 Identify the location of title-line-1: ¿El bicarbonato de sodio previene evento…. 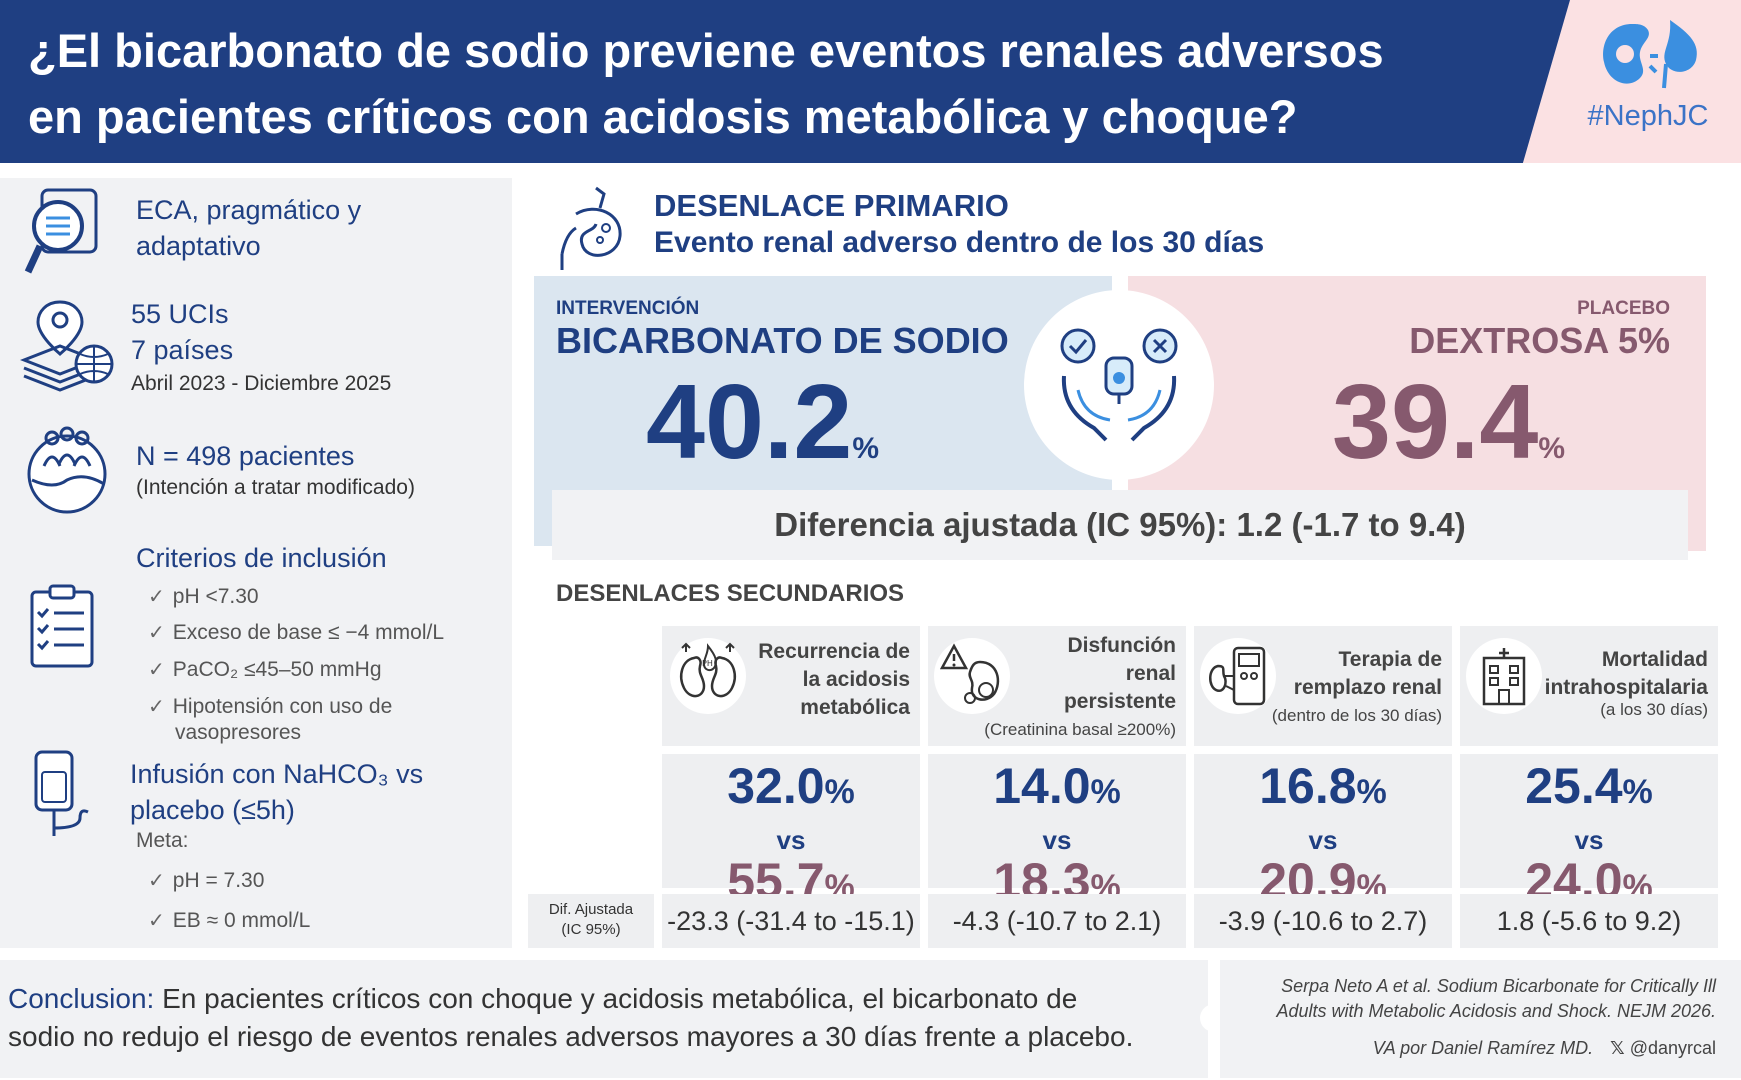
(706, 50).